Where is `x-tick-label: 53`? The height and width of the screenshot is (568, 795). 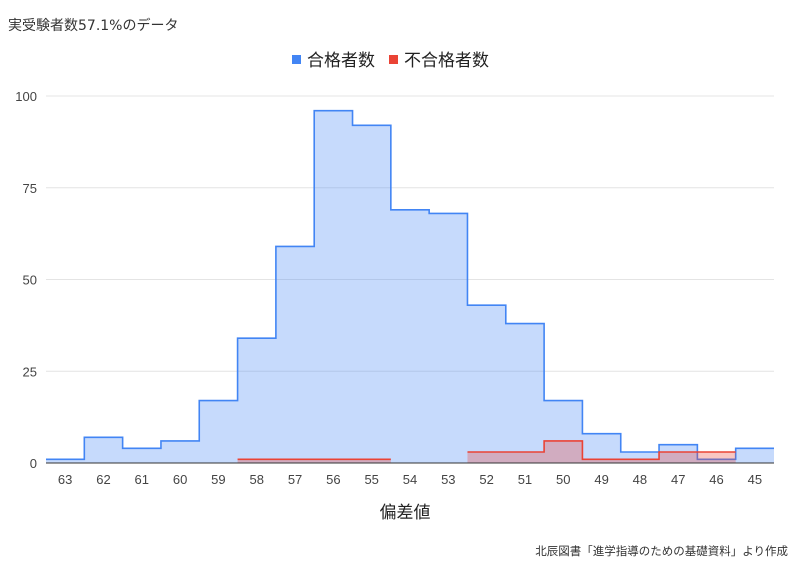
x-tick-label: 53 is located at coordinates (448, 479).